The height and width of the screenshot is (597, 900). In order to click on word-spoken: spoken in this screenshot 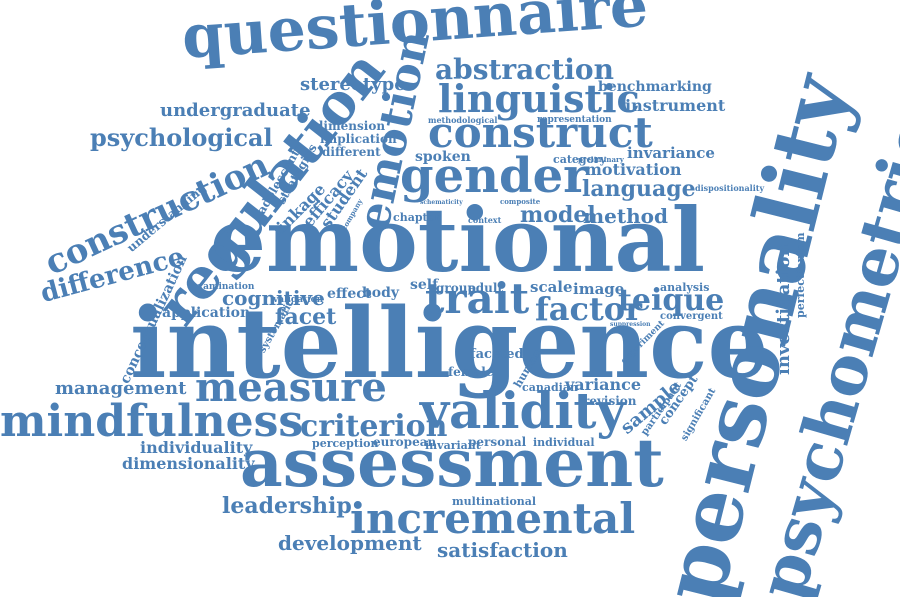, I will do `click(443, 157)`.